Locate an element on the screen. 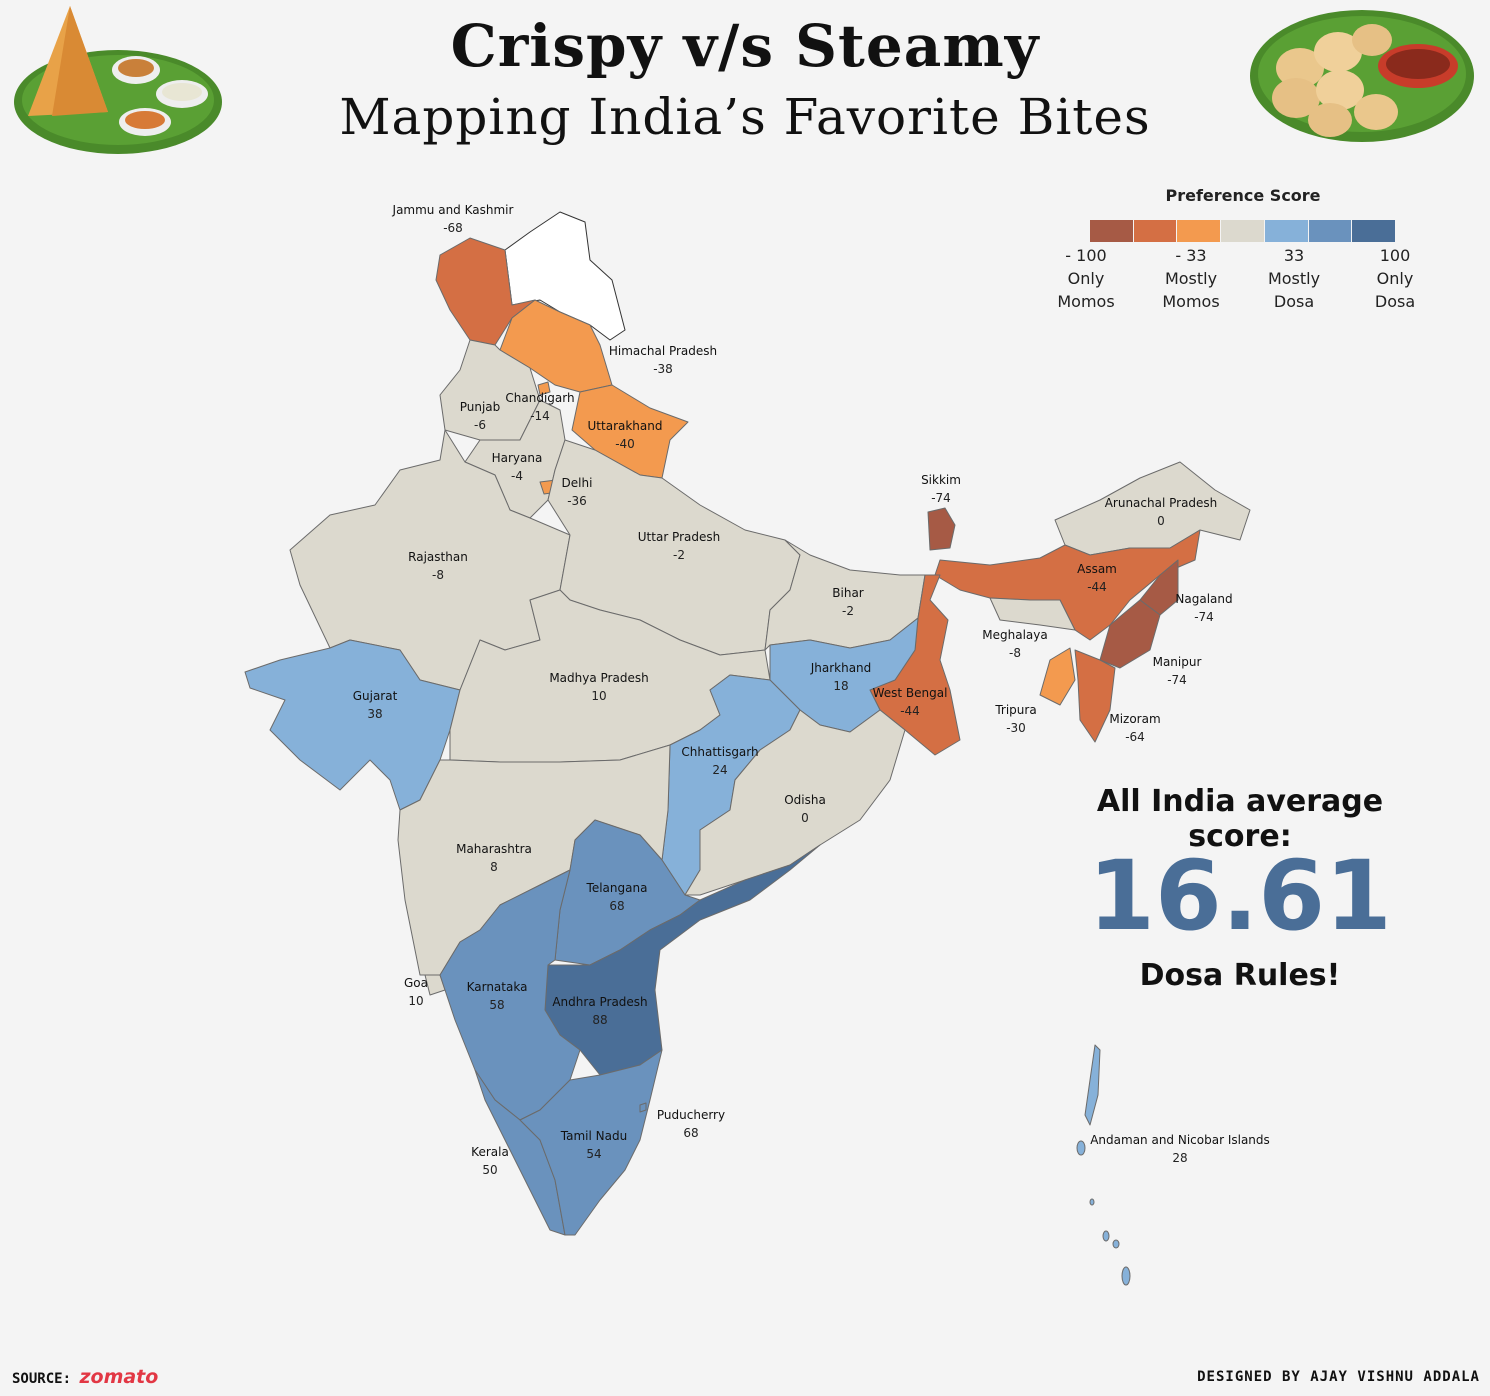 This screenshot has height=1396, width=1490. state-label-telangana: Telangana is located at coordinates (617, 888).